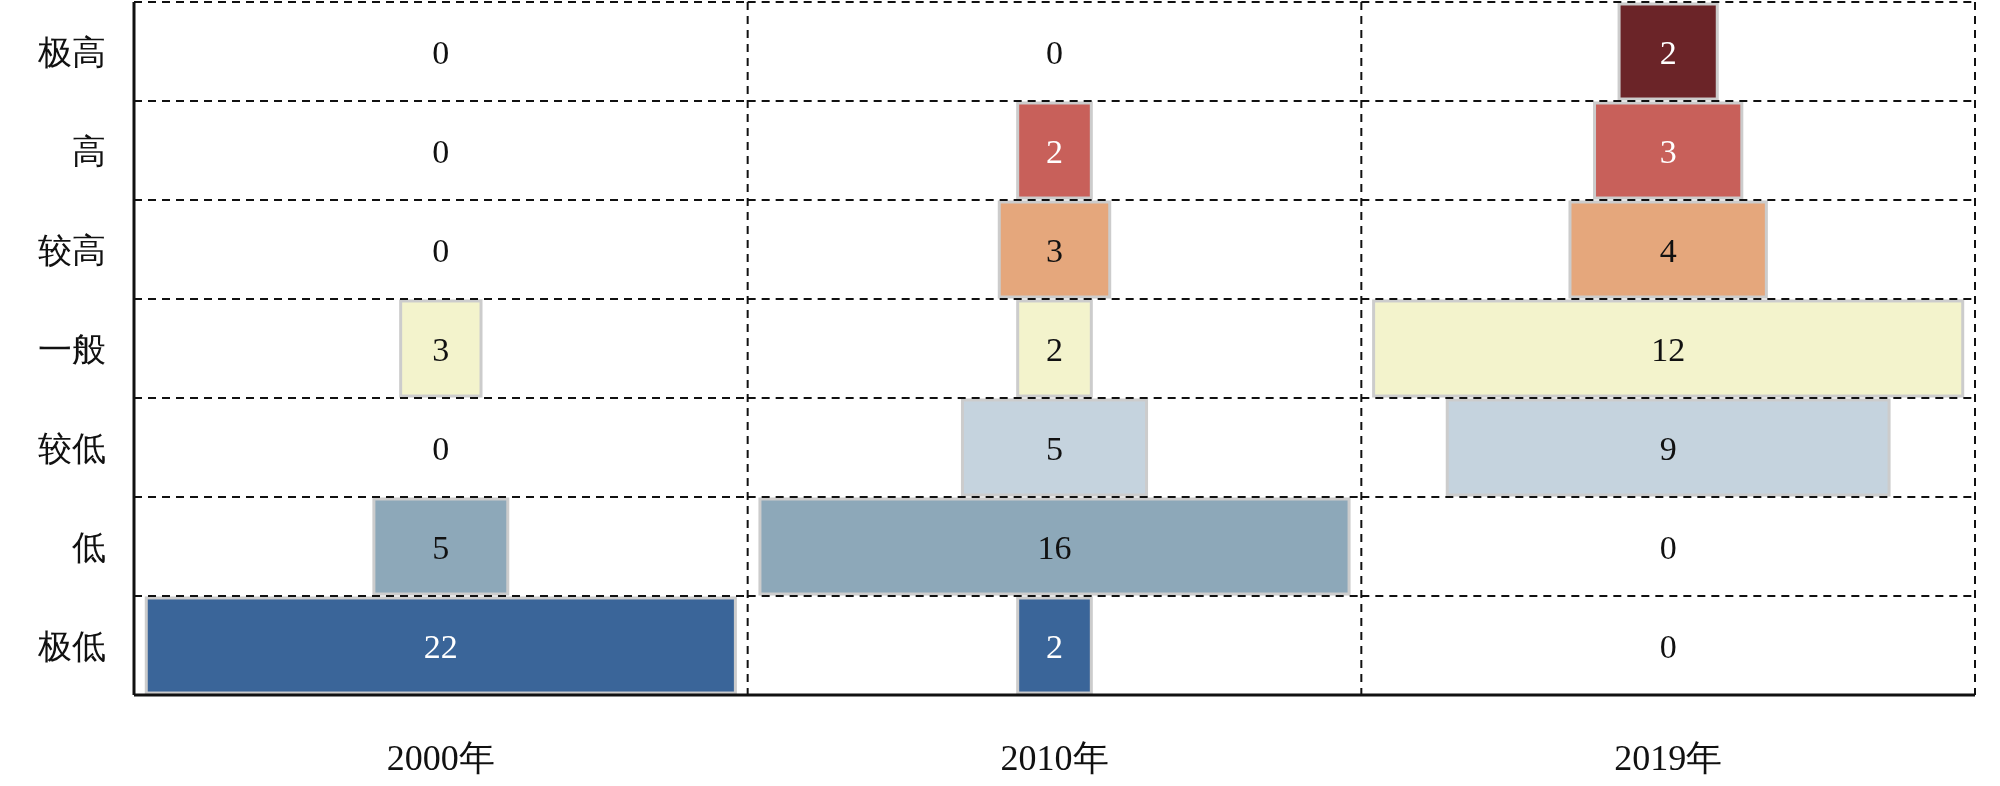  Describe the element at coordinates (1668, 250) in the screenshot. I see `data-label: 4` at that location.